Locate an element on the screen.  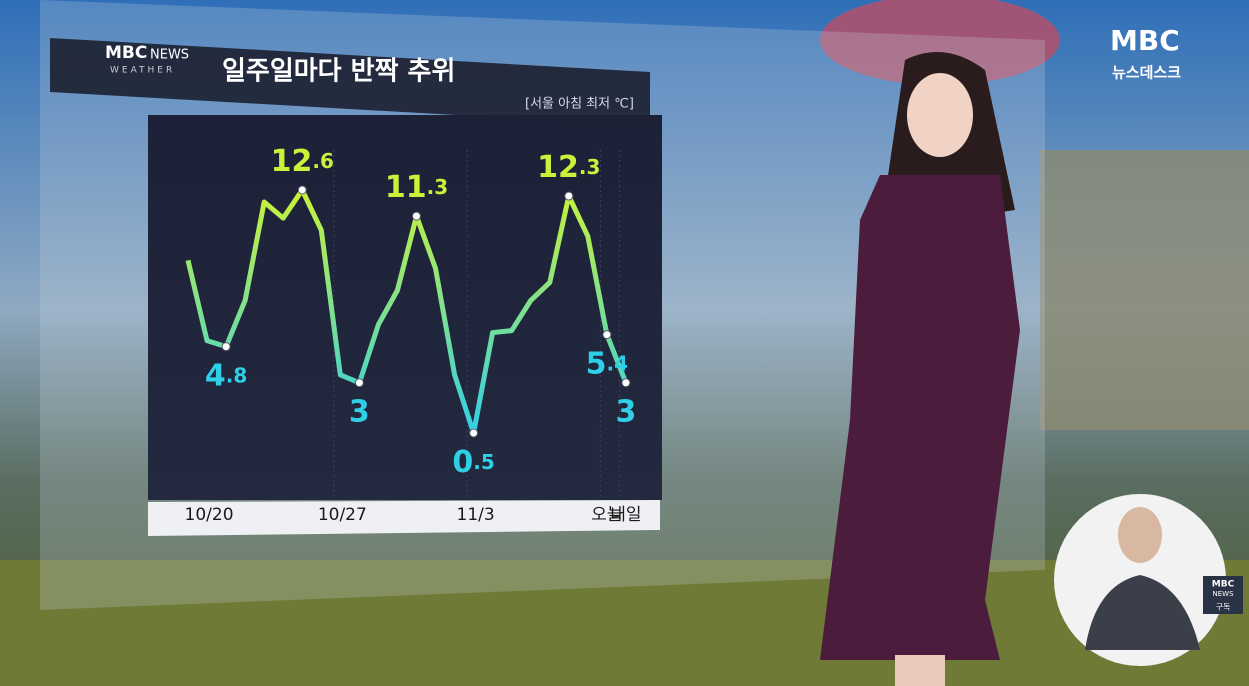
value-label: 0.5 is located at coordinates (473, 462).